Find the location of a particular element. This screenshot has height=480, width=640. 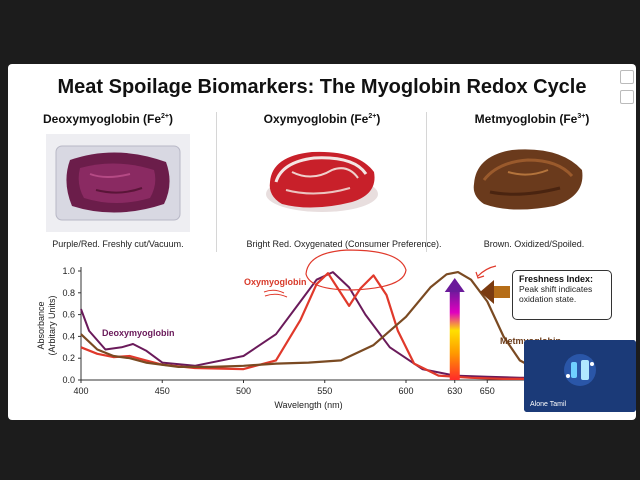

y-tick-label: 0.8 is located at coordinates (68, 293).